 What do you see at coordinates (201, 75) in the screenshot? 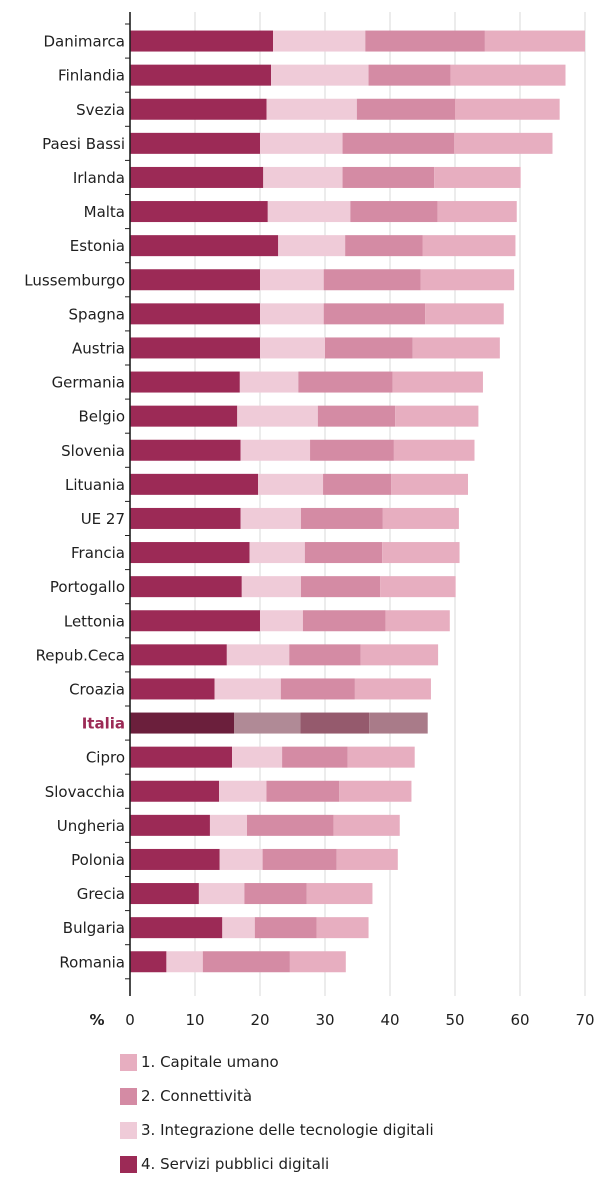
I see `bar-s4-finlandia` at bounding box center [201, 75].